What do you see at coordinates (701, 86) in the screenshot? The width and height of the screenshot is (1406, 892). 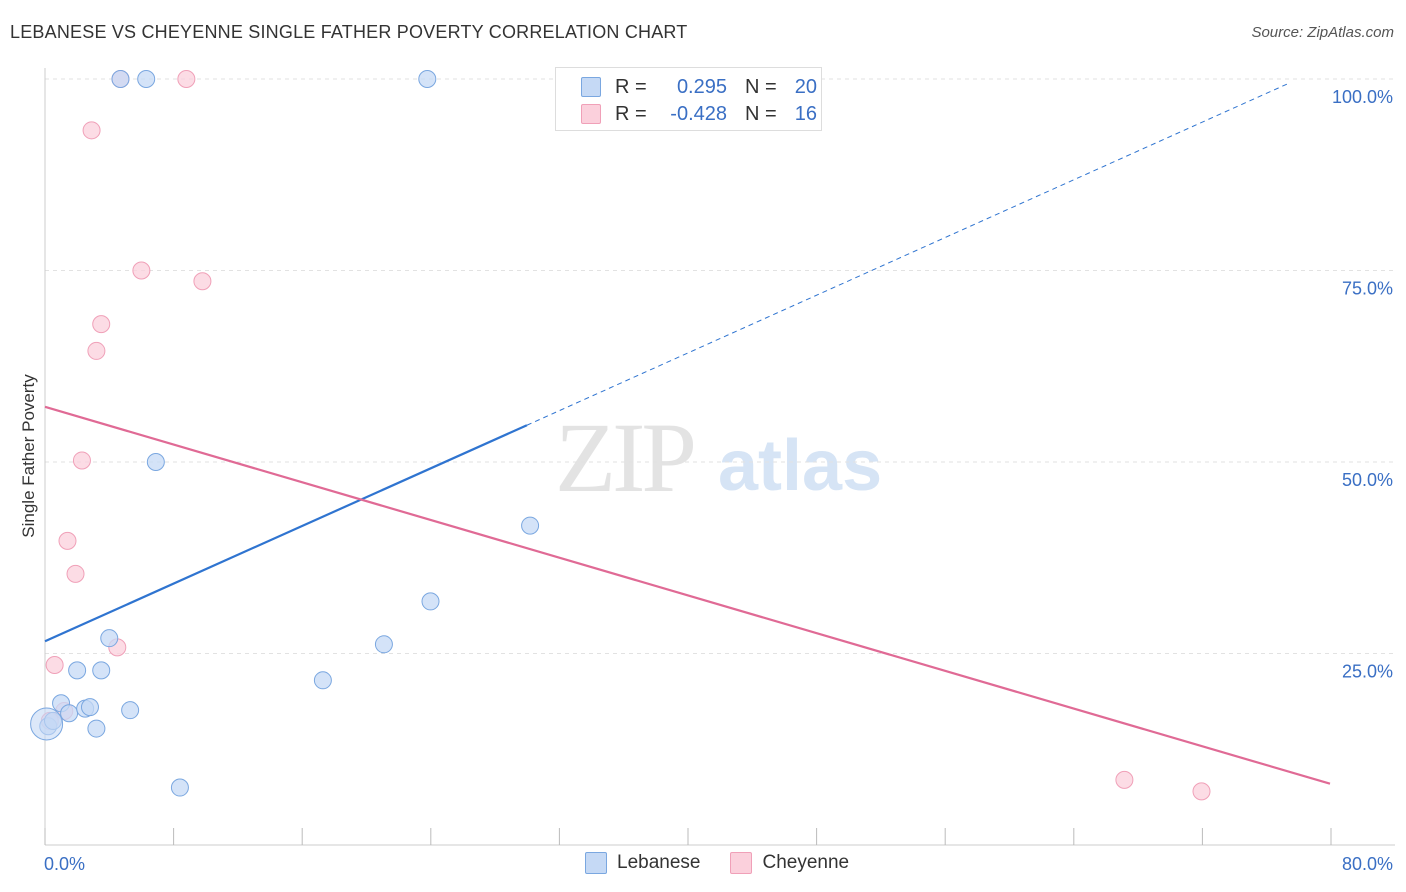 I see `legend-r-value: 0.295` at bounding box center [701, 86].